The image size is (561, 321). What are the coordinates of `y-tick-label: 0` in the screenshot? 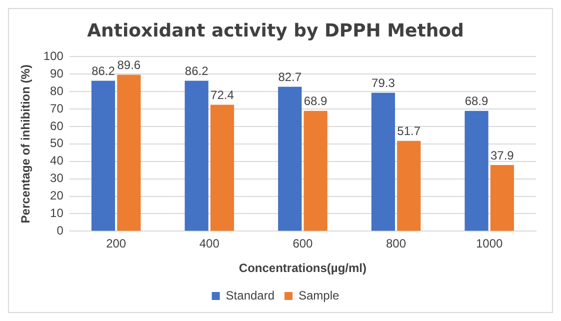 It's located at (60, 231).